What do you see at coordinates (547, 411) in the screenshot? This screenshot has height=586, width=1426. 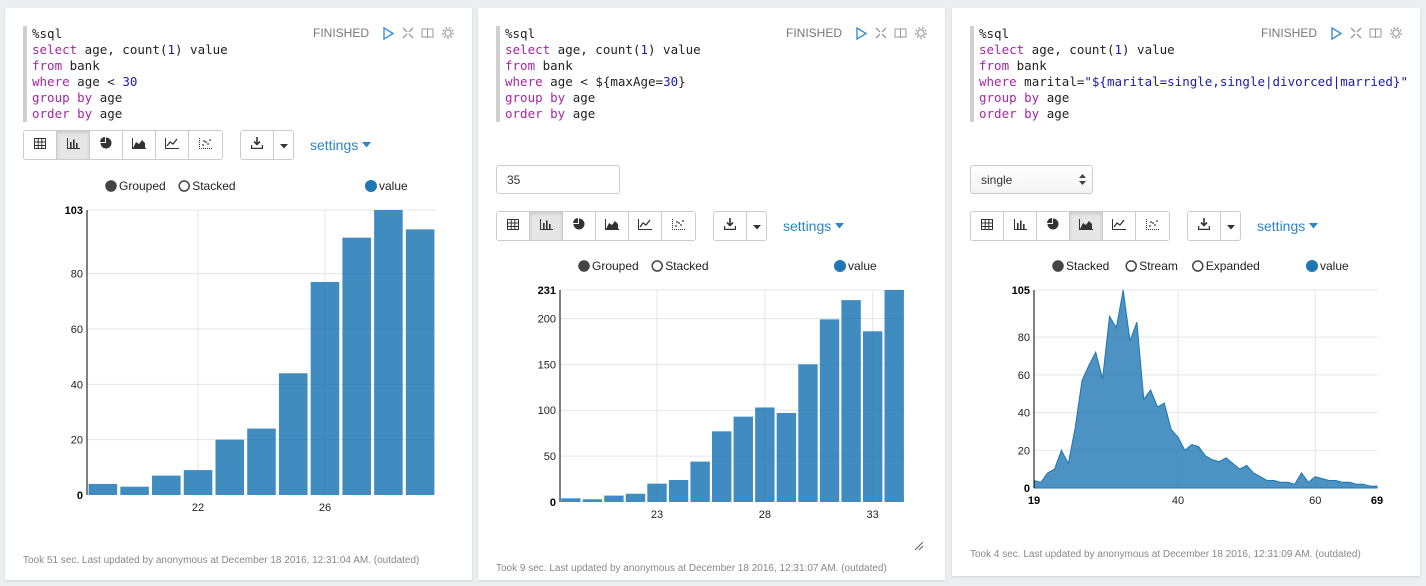 I see `y-tick-label: 100` at bounding box center [547, 411].